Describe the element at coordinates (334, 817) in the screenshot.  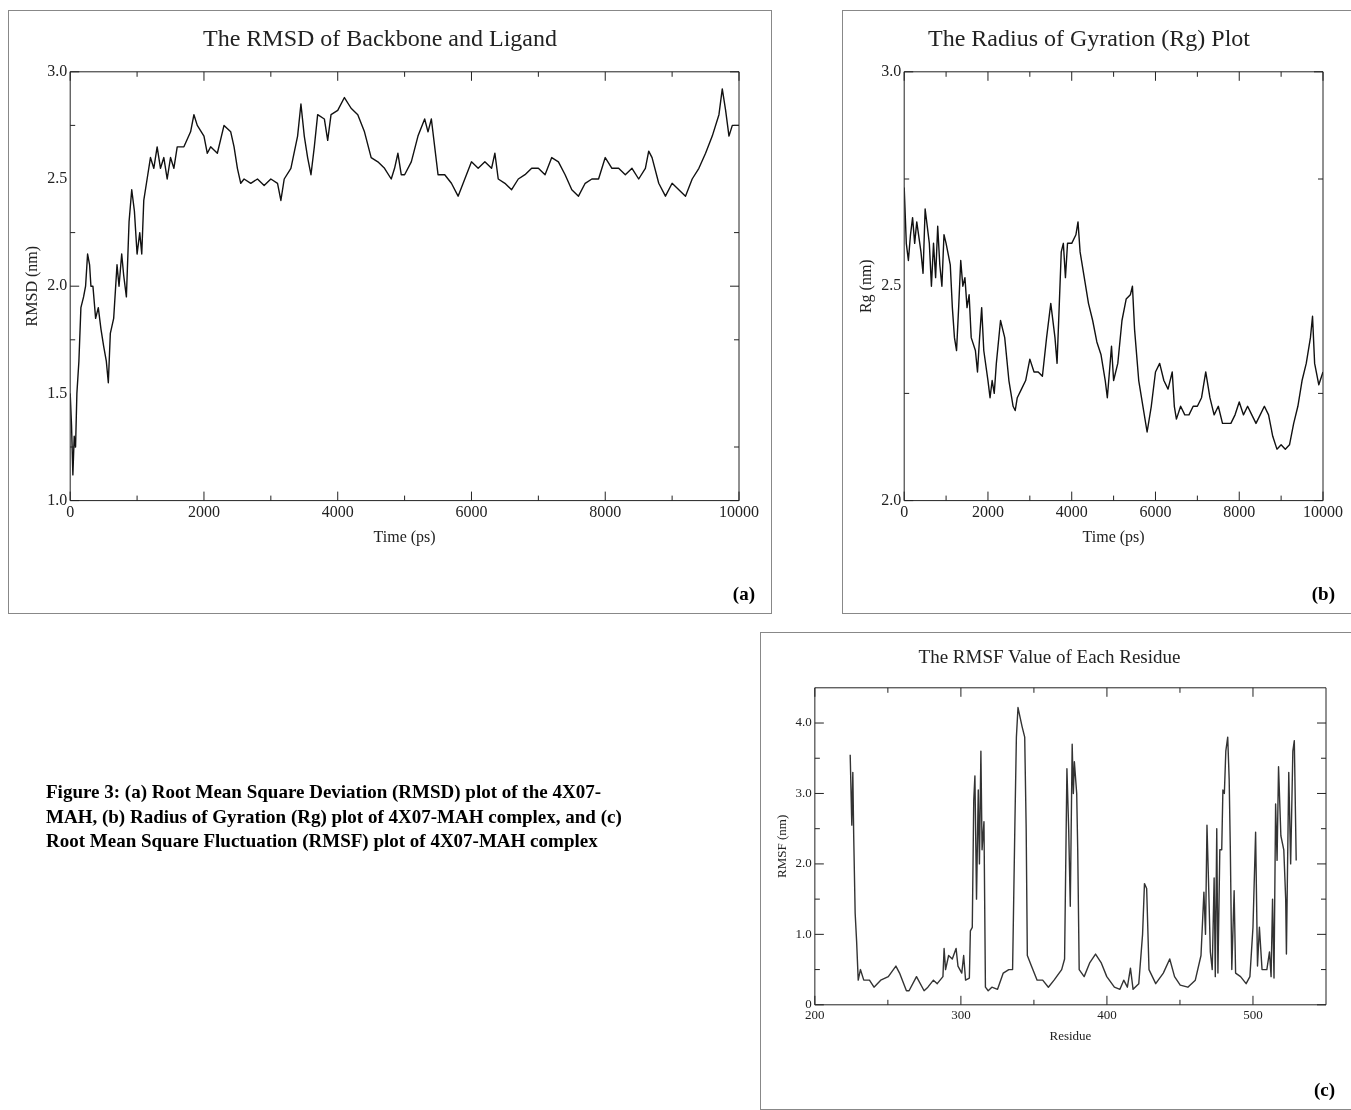
I see `caption: Figure 3: (a) Root Mean Square Deviation (RMSD) plot of the 4X07-MAH, (b) Radius of Gyration (Rg) plot of 4X07-MAH complex, and (c) Root Mean Square Fluctuation (RMSF) plot of 4X07-MAH complex` at that location.